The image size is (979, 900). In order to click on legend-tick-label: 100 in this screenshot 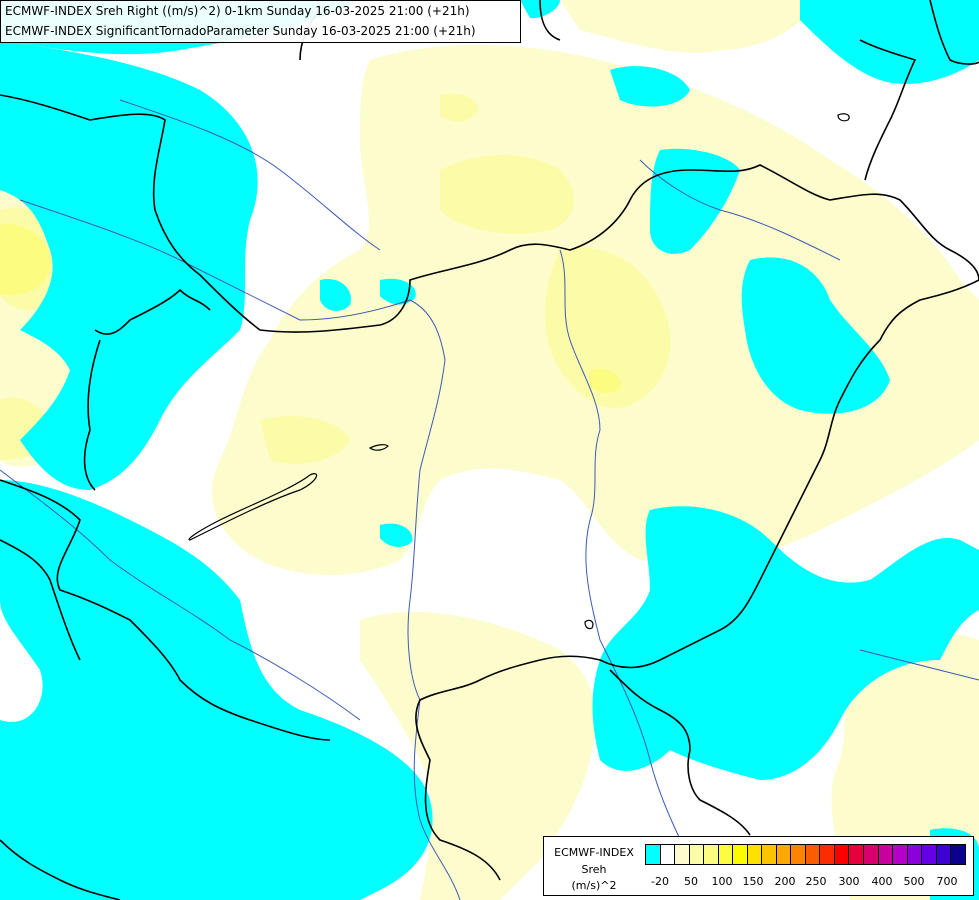, I will do `click(722, 881)`.